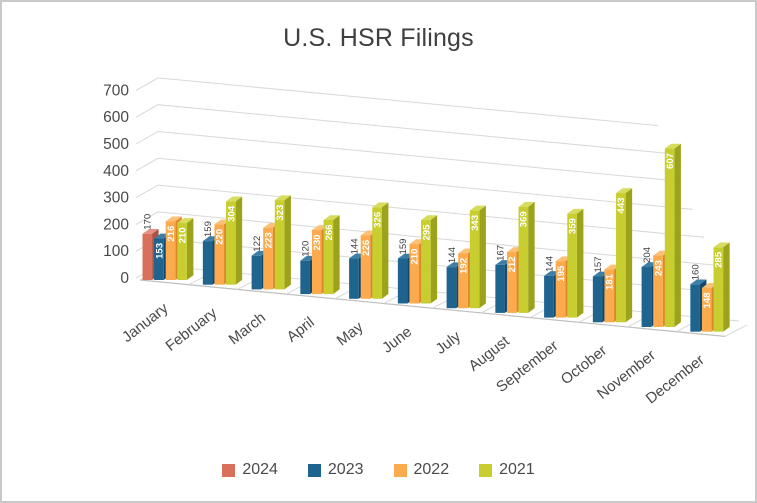 The height and width of the screenshot is (503, 757). Describe the element at coordinates (116, 251) in the screenshot. I see `y-axis-label: 100` at that location.